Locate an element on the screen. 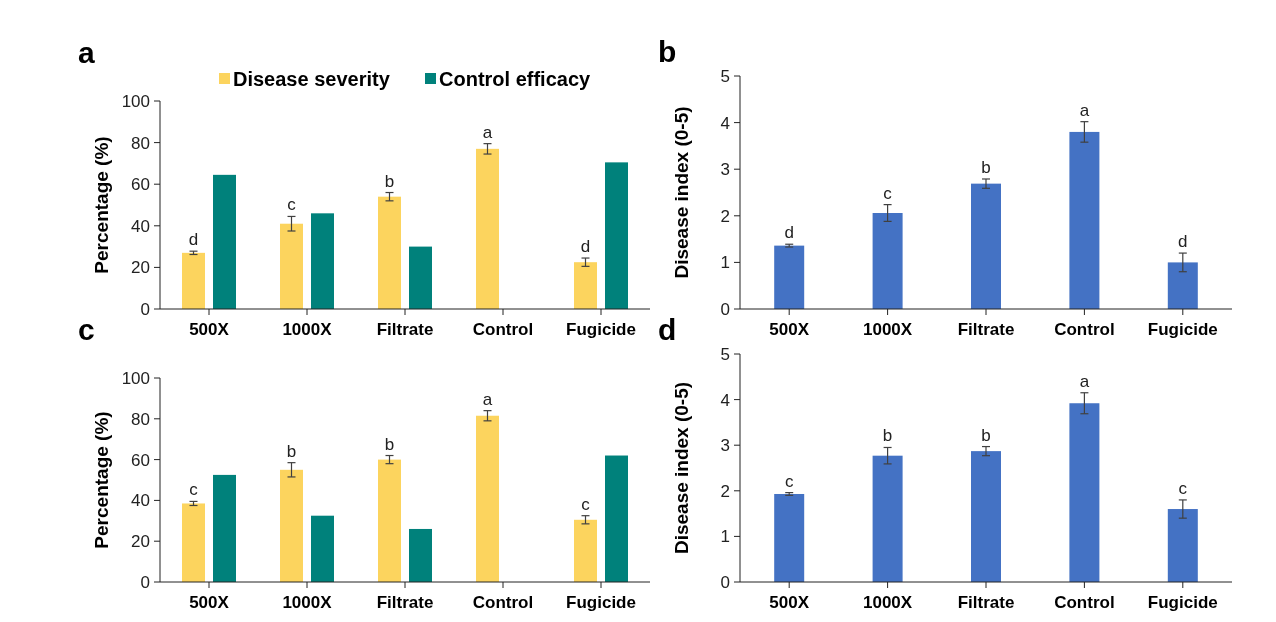 The width and height of the screenshot is (1276, 622). y-tick-label: 60 is located at coordinates (140, 185).